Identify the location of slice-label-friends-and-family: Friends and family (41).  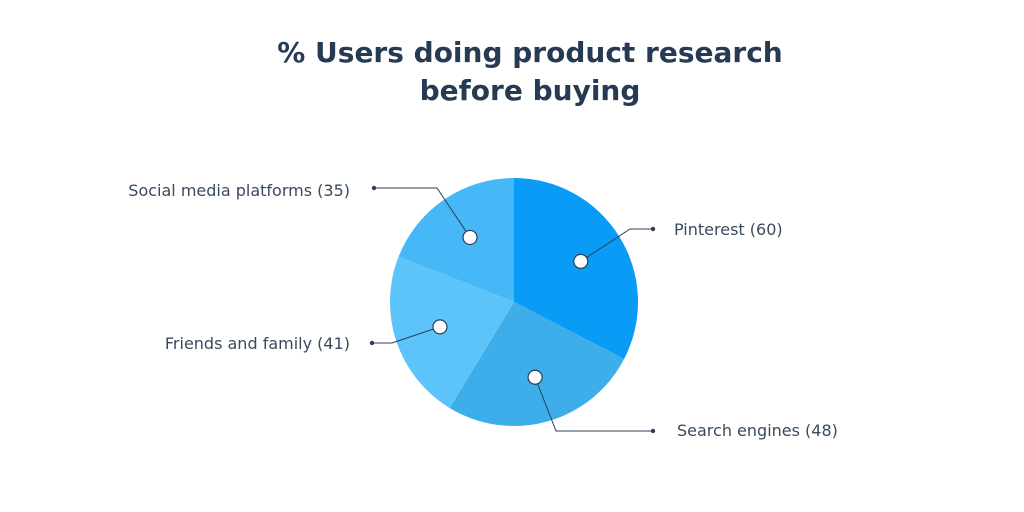
(257, 343).